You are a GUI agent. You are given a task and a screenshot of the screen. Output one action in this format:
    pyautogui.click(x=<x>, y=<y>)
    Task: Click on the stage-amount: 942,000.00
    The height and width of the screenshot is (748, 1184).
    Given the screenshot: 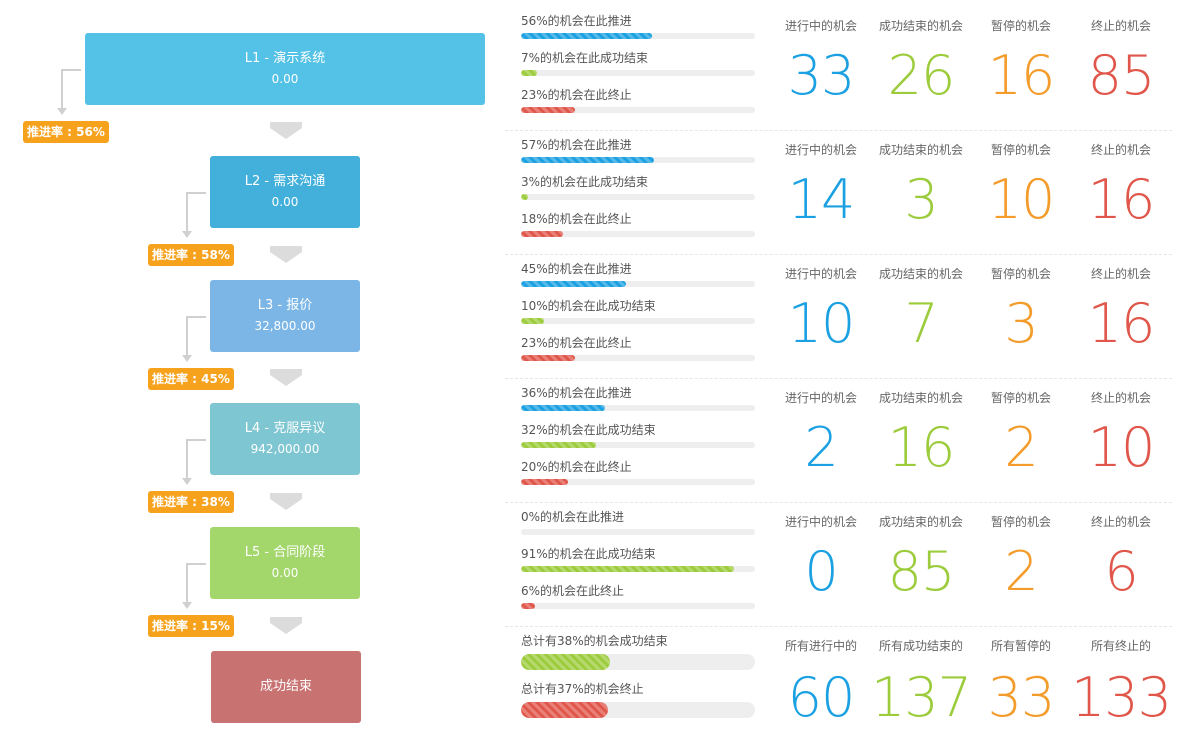 What is the action you would take?
    pyautogui.click(x=285, y=449)
    